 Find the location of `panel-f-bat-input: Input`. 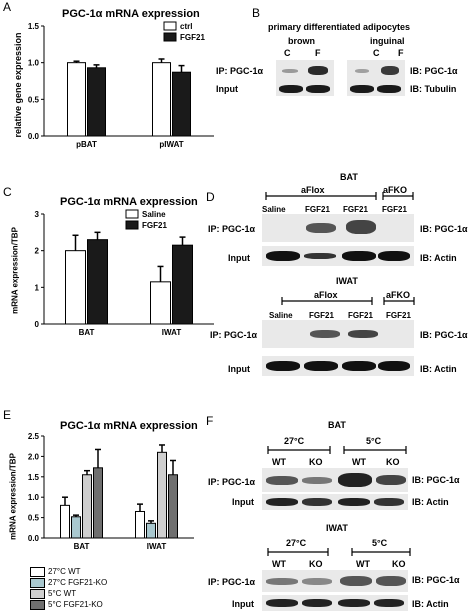

panel-f-bat-input: Input is located at coordinates (243, 502).